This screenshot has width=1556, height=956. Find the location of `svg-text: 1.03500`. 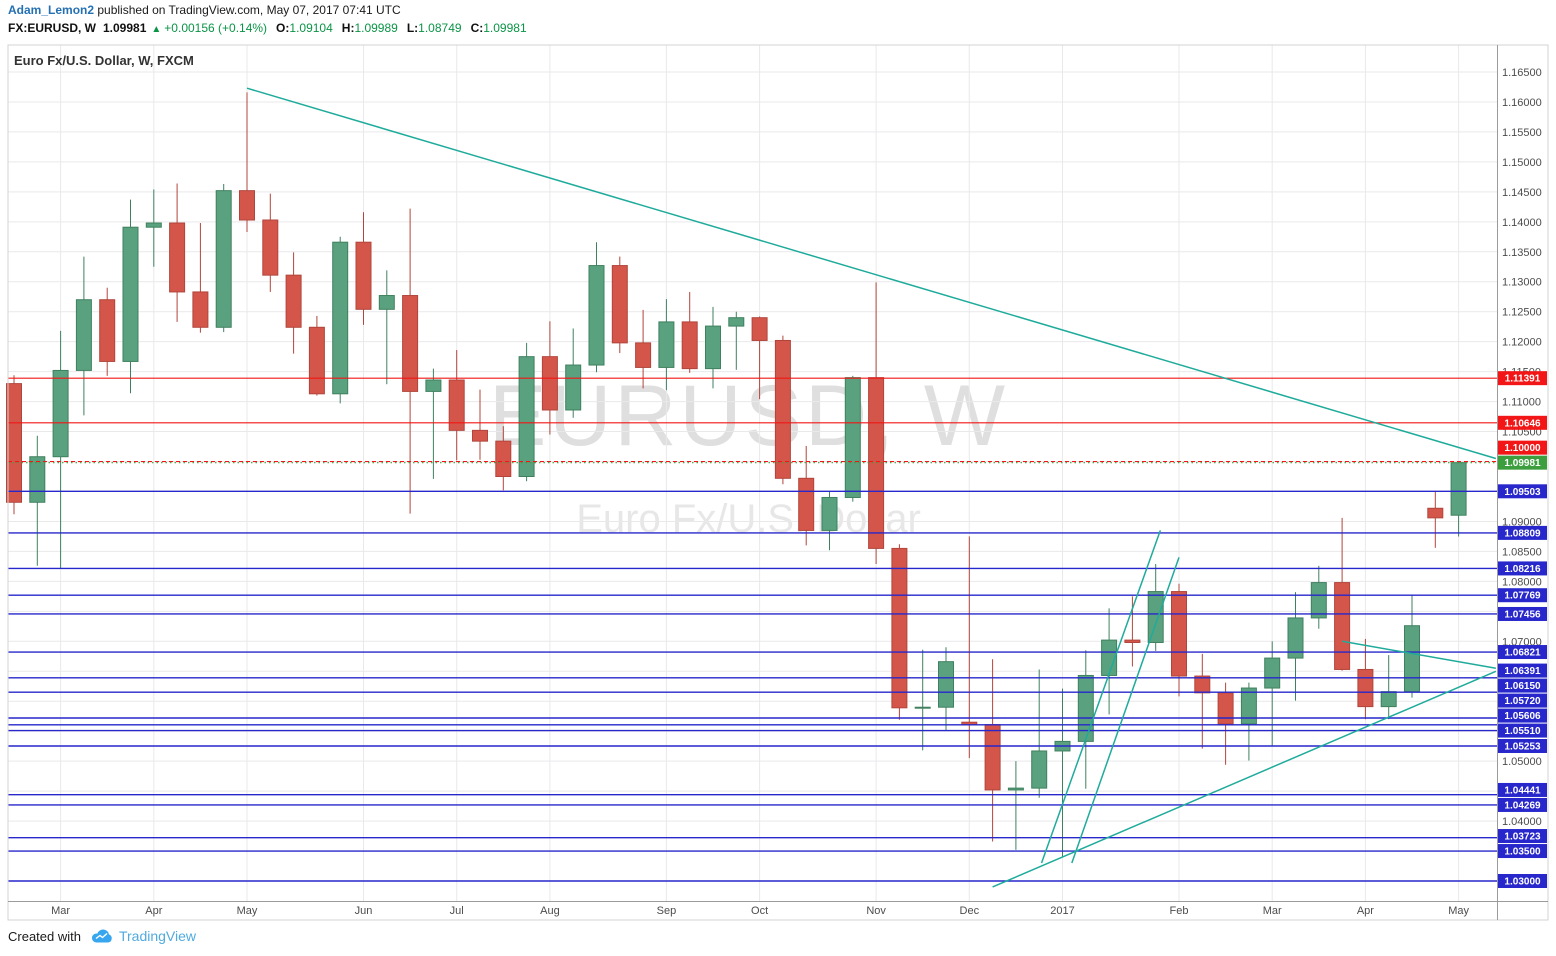

svg-text: 1.03500 is located at coordinates (1522, 852).